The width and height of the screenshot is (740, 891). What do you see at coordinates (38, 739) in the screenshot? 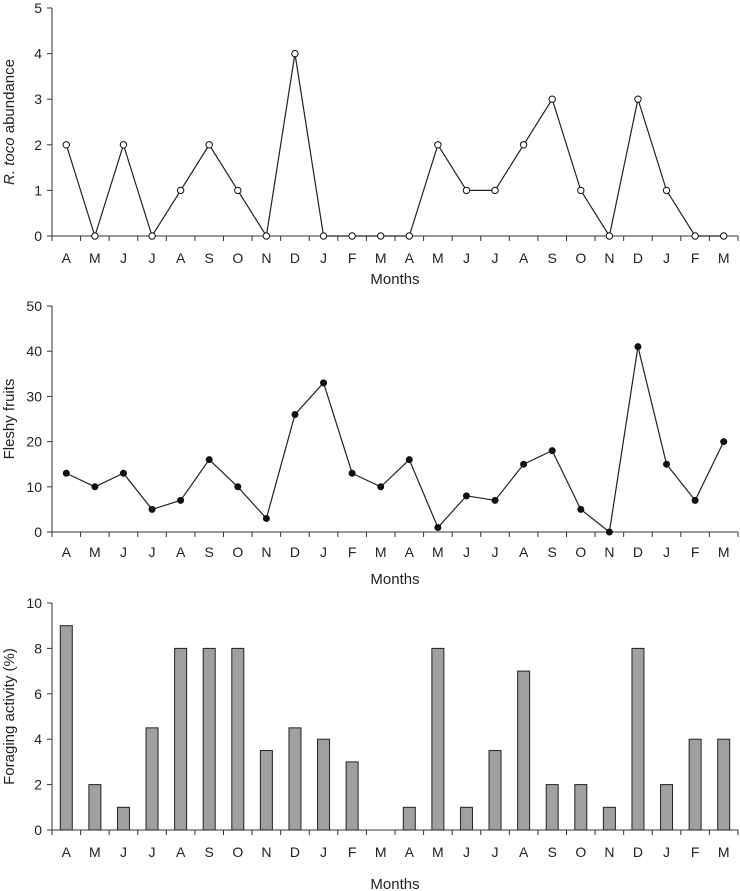
I see `y-tick-label: 4` at bounding box center [38, 739].